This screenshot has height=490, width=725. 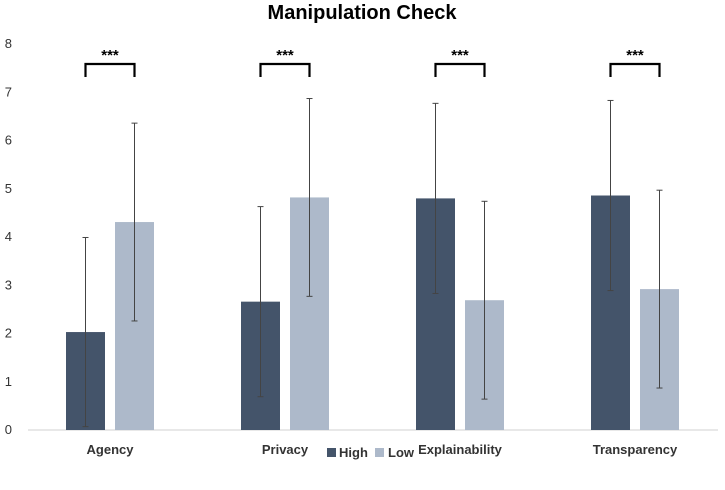 I want to click on significance-bracket-explainability, so click(x=460, y=69).